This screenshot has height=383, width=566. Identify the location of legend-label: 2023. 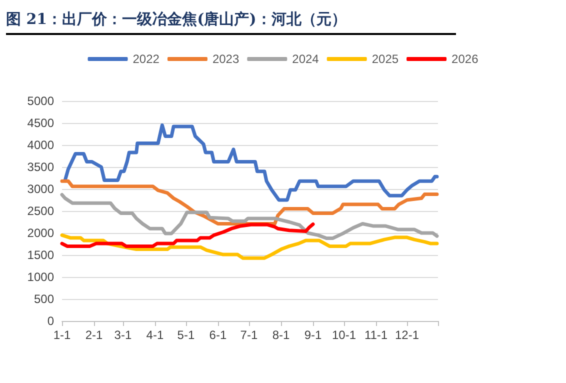
(226, 59).